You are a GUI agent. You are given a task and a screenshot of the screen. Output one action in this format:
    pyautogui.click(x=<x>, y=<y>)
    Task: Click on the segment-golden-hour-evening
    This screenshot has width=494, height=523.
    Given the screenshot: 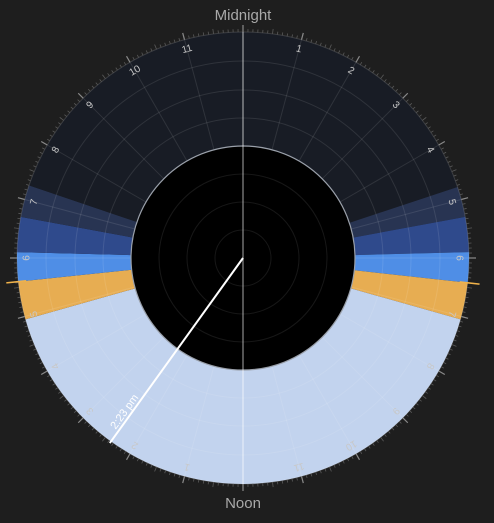 What is the action you would take?
    pyautogui.click(x=77, y=294)
    